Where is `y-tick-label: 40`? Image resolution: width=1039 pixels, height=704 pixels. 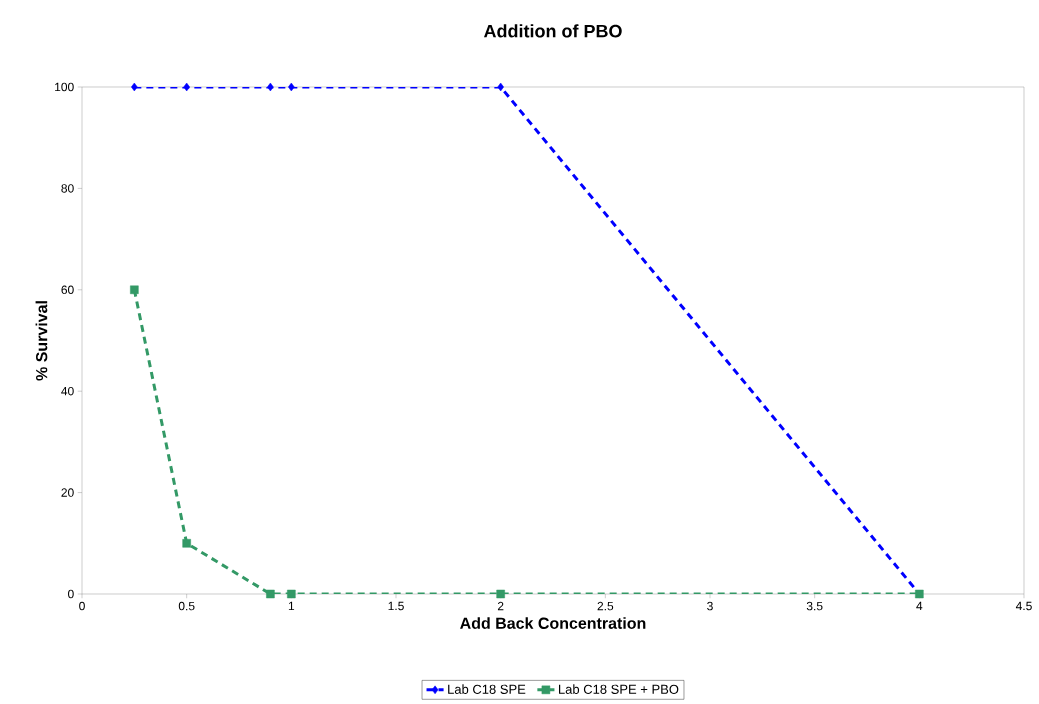 y-tick-label: 40 is located at coordinates (67, 391).